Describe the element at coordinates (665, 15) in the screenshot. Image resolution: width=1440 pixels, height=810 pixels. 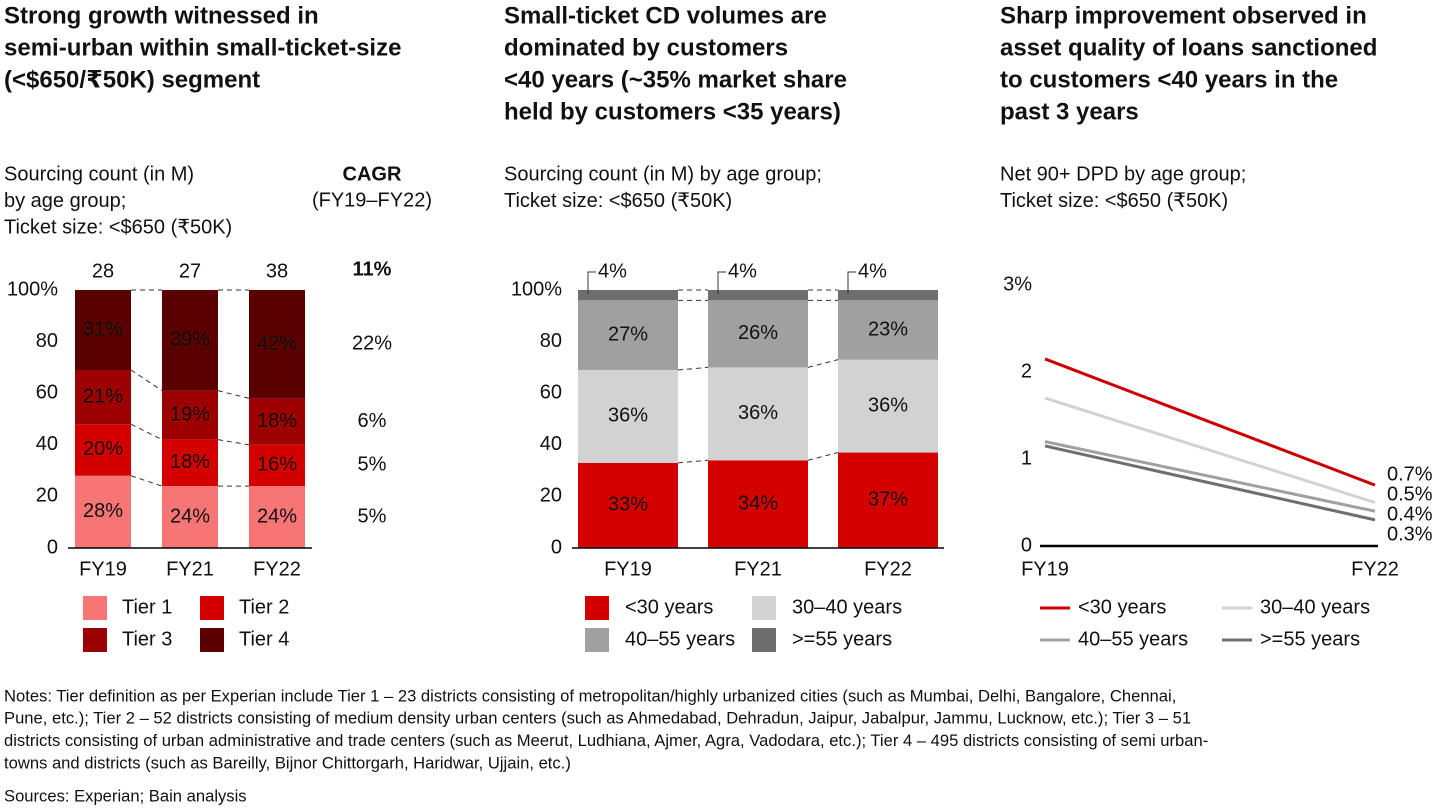
I see `chart-title: Small-ticket CD volumes are` at that location.